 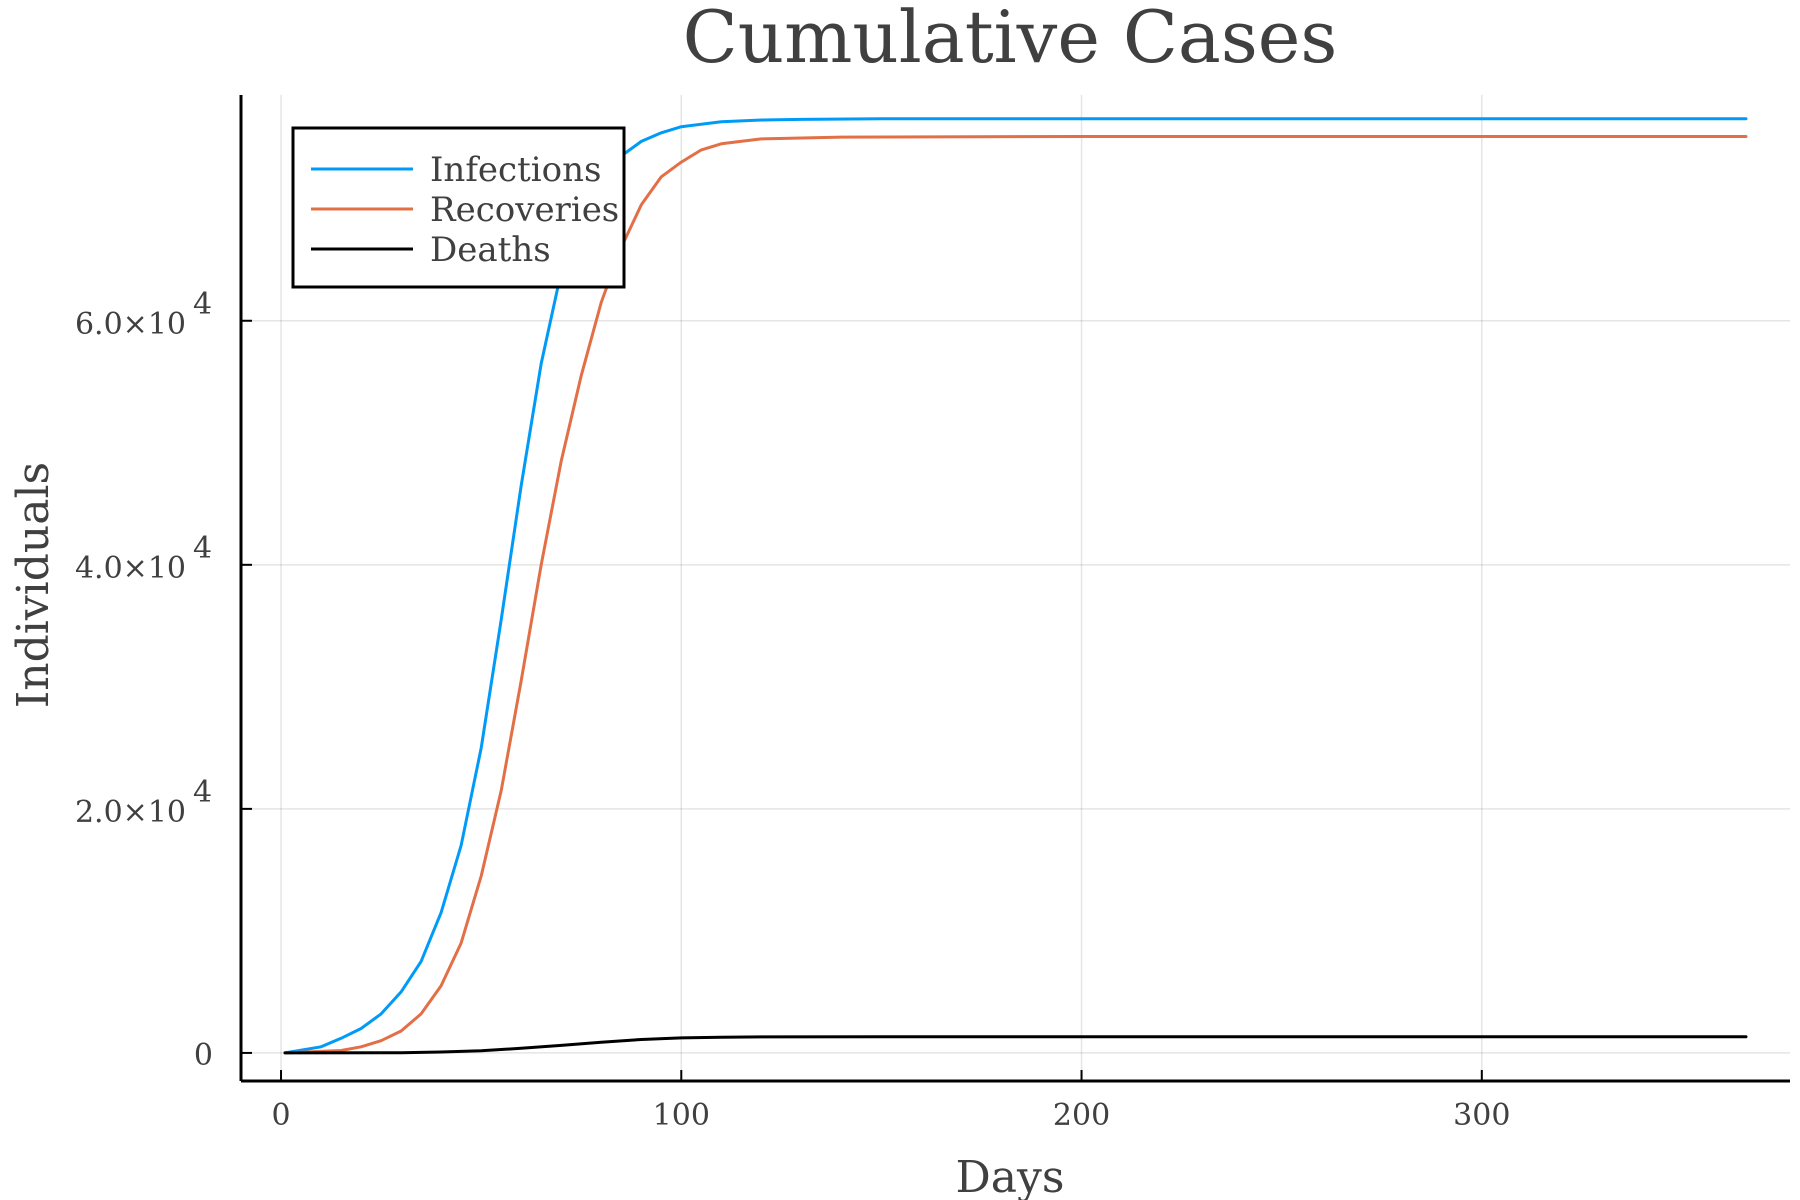 I want to click on y-tick-exponent-1: 4, so click(x=202, y=792).